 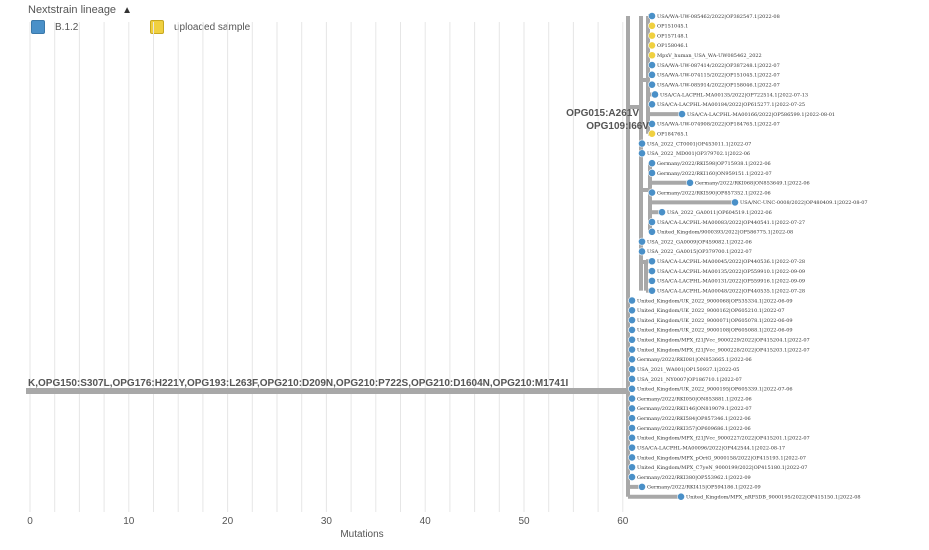 I want to click on legend-item-label: uploaded sample, so click(x=212, y=27).